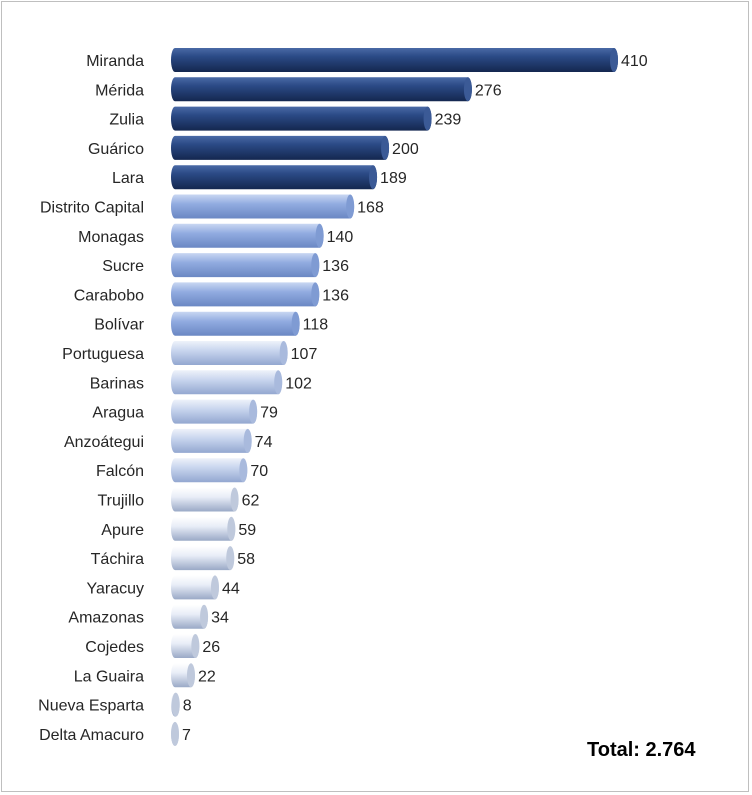 The image size is (752, 795). What do you see at coordinates (264, 442) in the screenshot?
I see `value-label-anzoategui: 74` at bounding box center [264, 442].